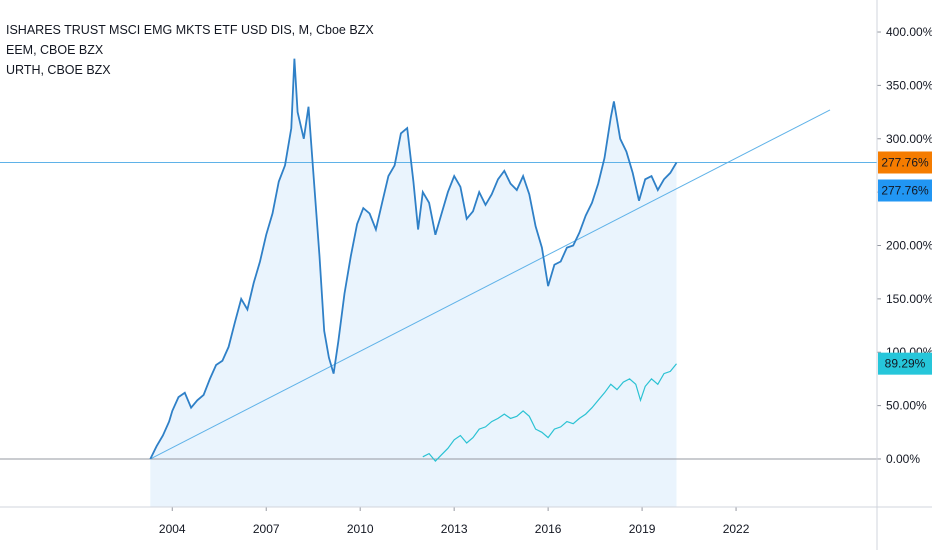 The image size is (932, 550). What do you see at coordinates (736, 529) in the screenshot?
I see `x-tick-label: 2022` at bounding box center [736, 529].